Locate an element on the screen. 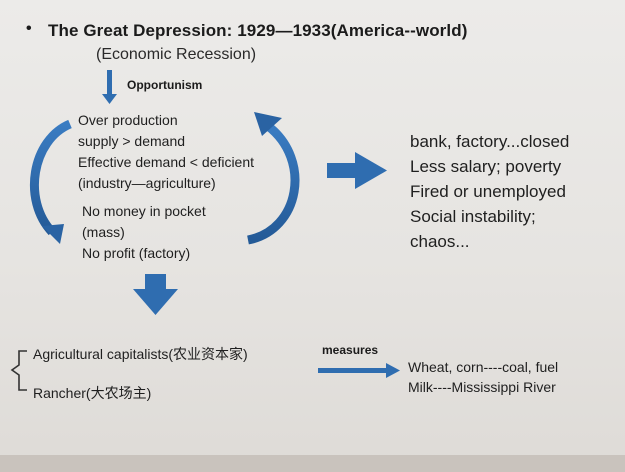 The height and width of the screenshot is (472, 625). result-item: Wheat, corn----coal, fuel is located at coordinates (483, 367).